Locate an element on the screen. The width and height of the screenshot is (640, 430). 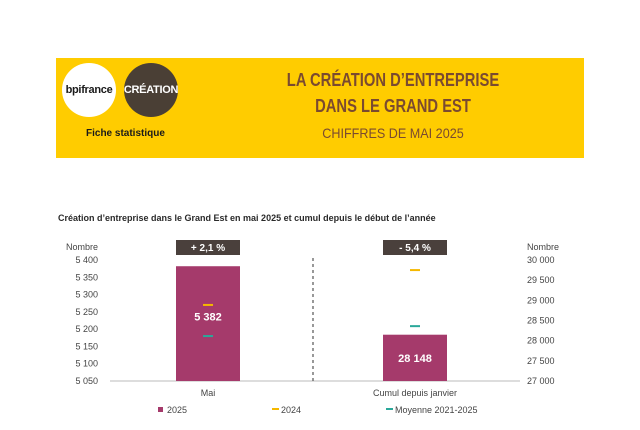
bpifrance-logo-text: bpifrance is located at coordinates (89, 90).